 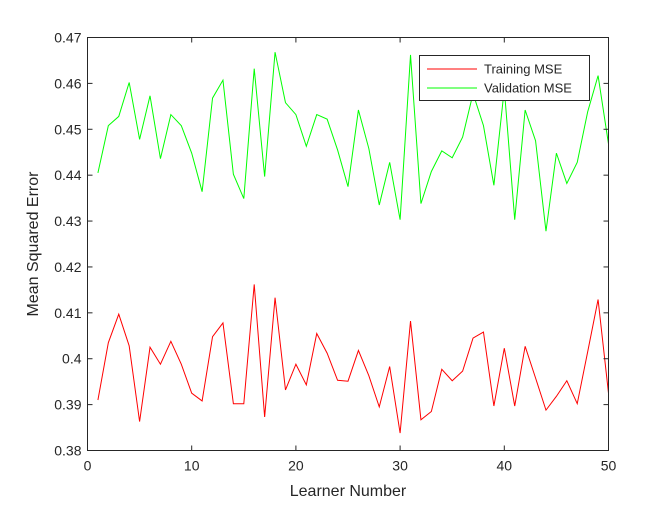 I want to click on x-tick-label: 50, so click(x=609, y=466).